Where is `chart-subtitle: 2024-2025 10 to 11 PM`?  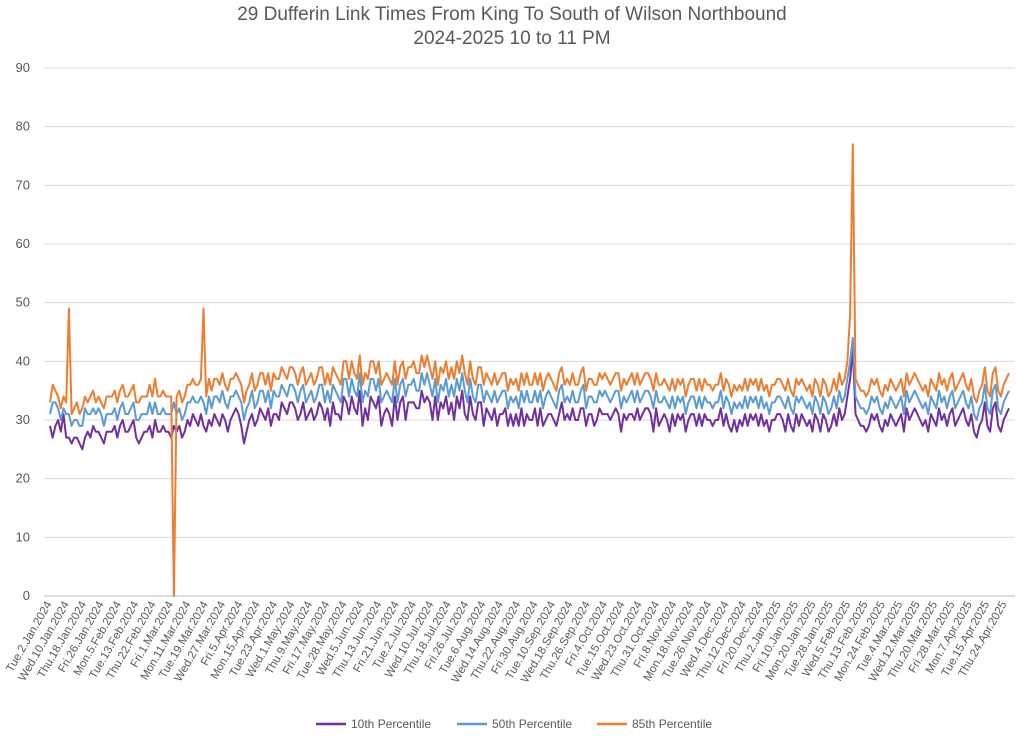
chart-subtitle: 2024-2025 10 to 11 PM is located at coordinates (512, 38).